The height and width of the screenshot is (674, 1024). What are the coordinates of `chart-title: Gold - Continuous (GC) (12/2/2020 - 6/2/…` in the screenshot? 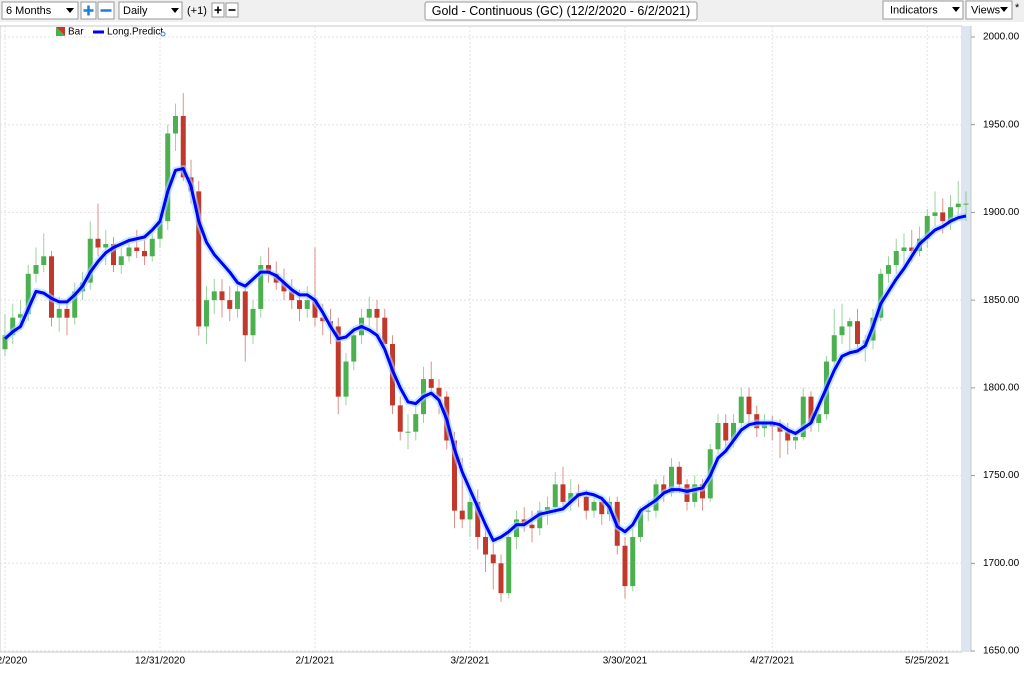 It's located at (561, 11).